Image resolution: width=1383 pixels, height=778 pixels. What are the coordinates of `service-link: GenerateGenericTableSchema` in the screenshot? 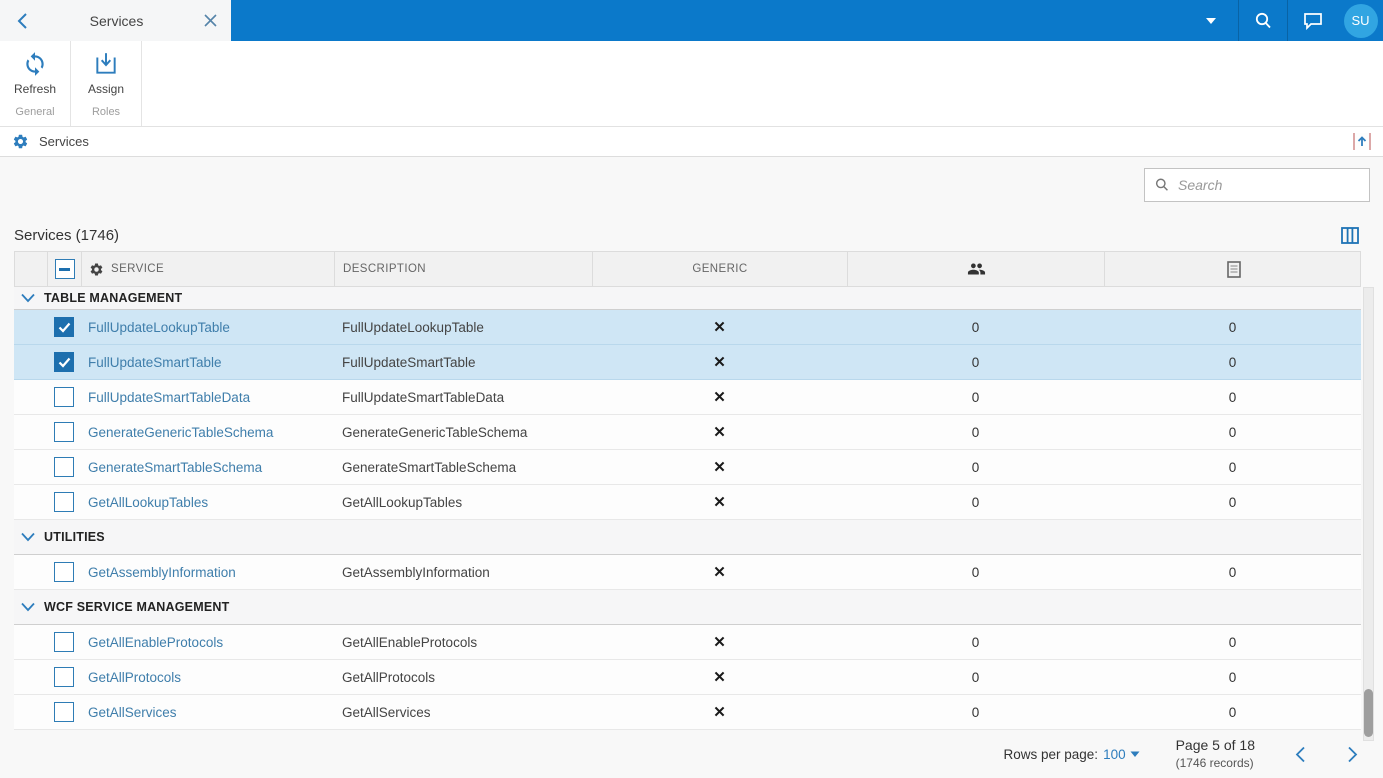 It's located at (181, 432).